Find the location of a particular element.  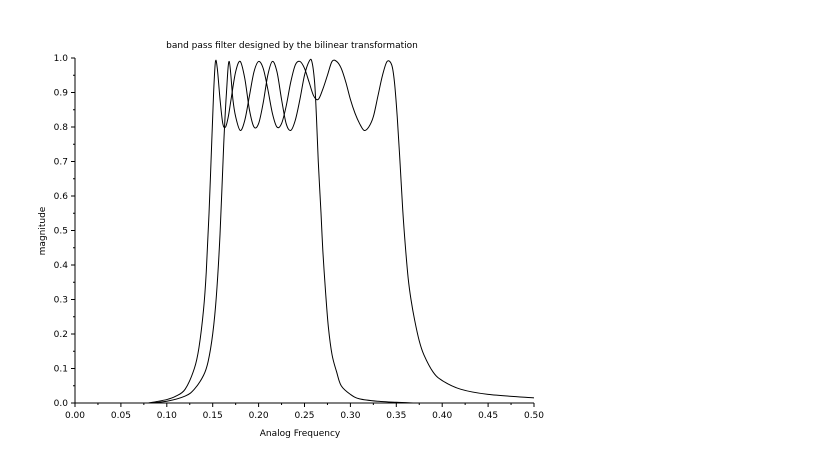

y-ticks: 0.0 0.1 0.2 0.3 0.4 0.5 0.6 0.7 0.8 0.9 1.0 is located at coordinates (64, 231).